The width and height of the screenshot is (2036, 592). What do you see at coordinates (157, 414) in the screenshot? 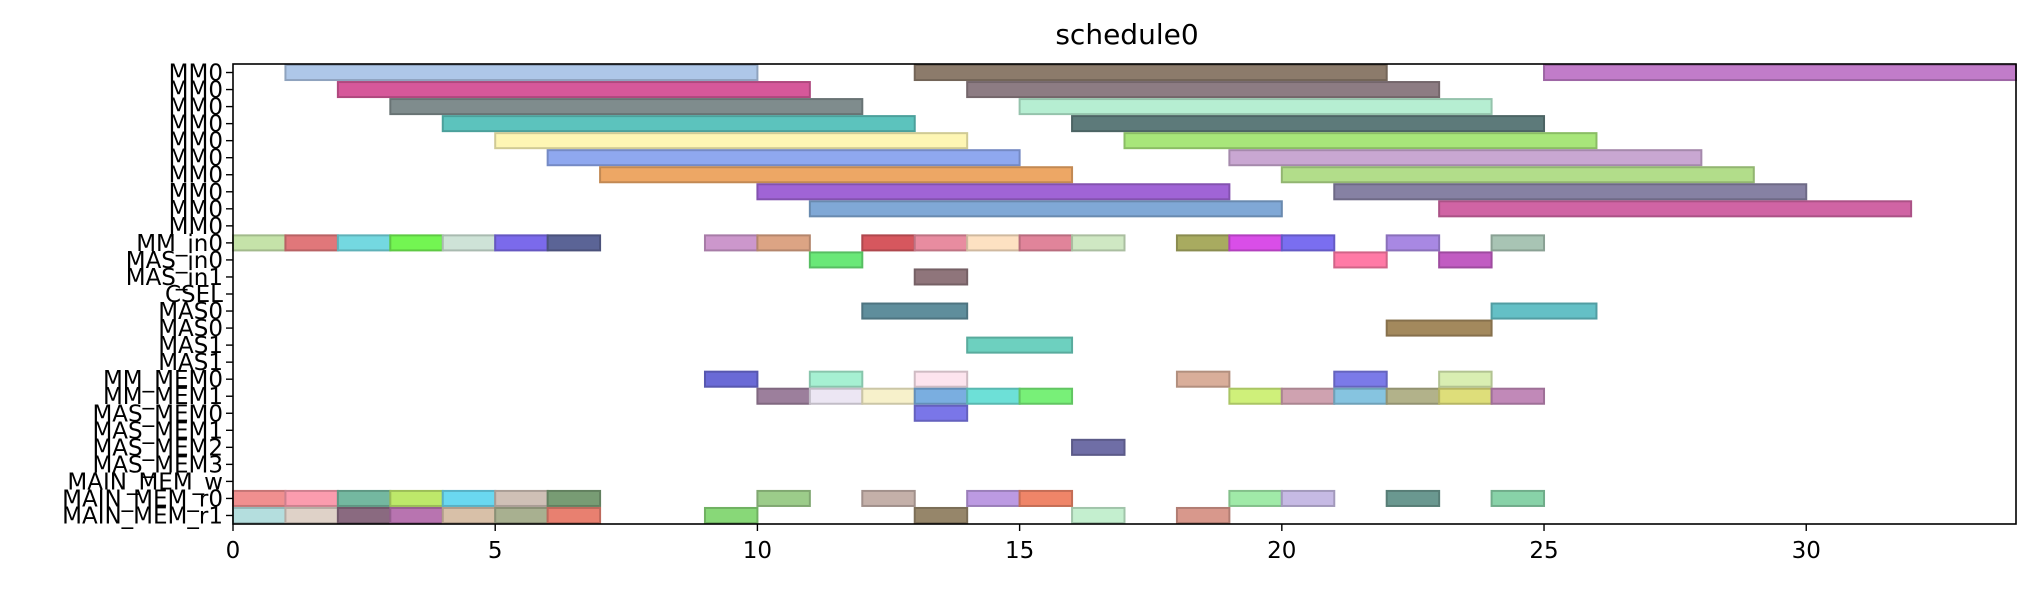
I see `y-tick-label: MAS_MEM0` at bounding box center [157, 414].